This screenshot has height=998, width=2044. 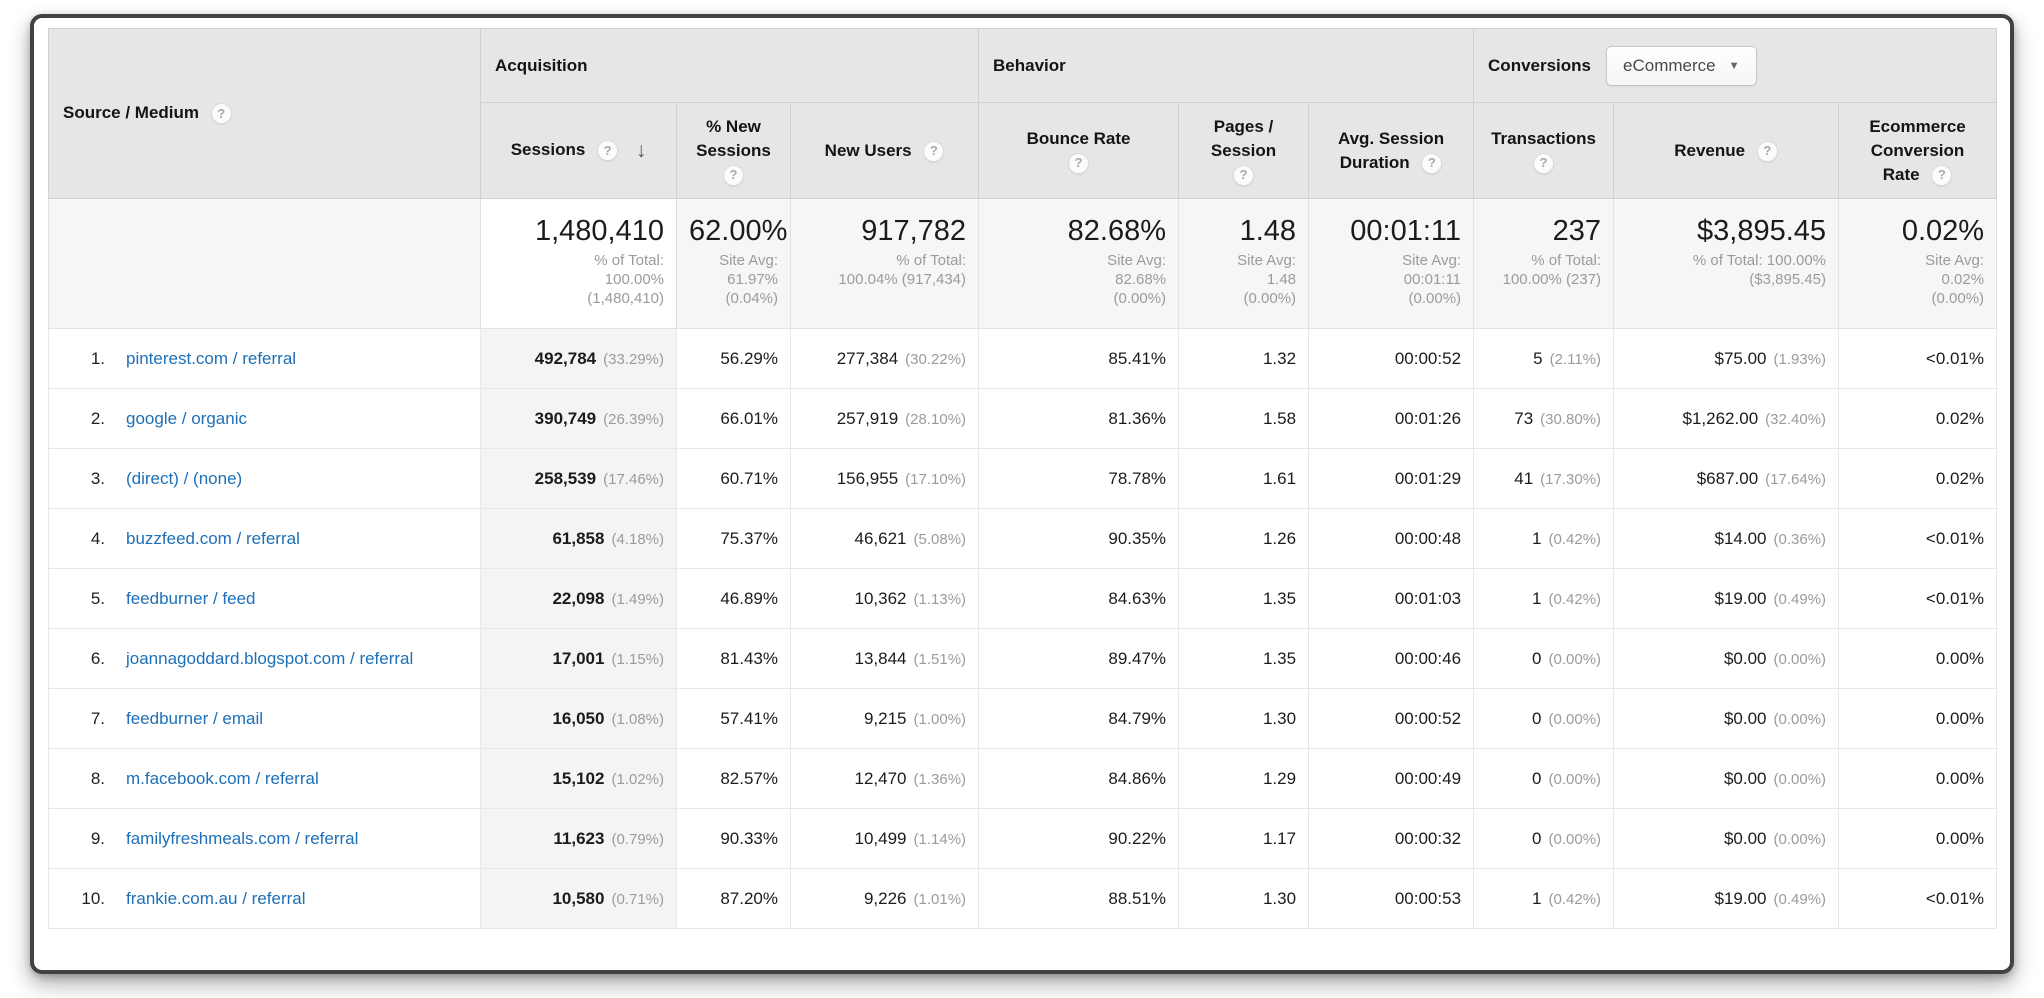 What do you see at coordinates (1726, 150) in the screenshot?
I see `column-header-revenue: Revenue ?` at bounding box center [1726, 150].